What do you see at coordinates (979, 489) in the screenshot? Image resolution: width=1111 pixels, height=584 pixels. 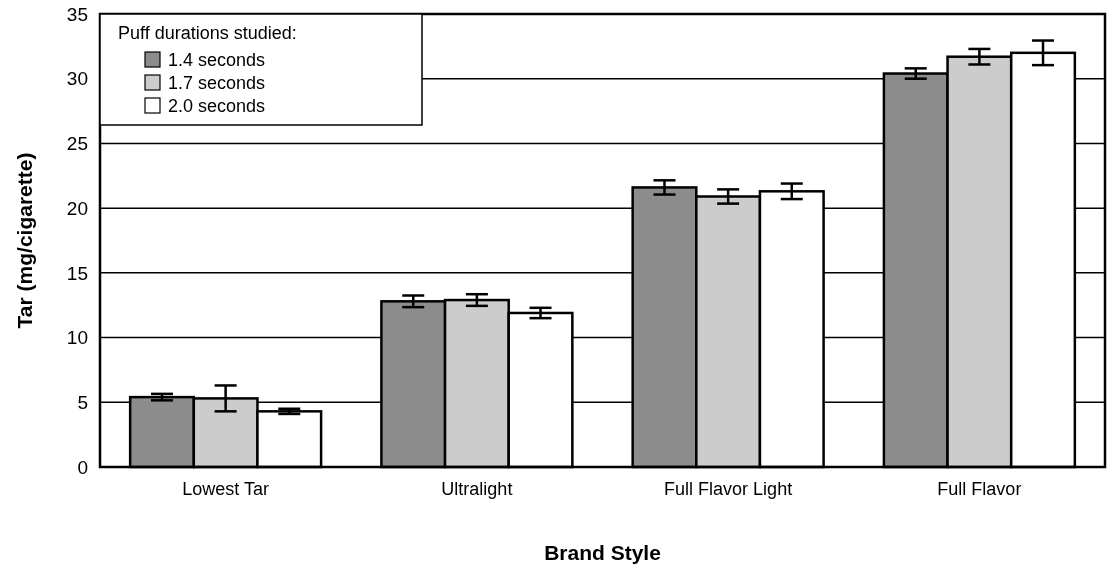 I see `x-tick-label: Full Flavor` at bounding box center [979, 489].